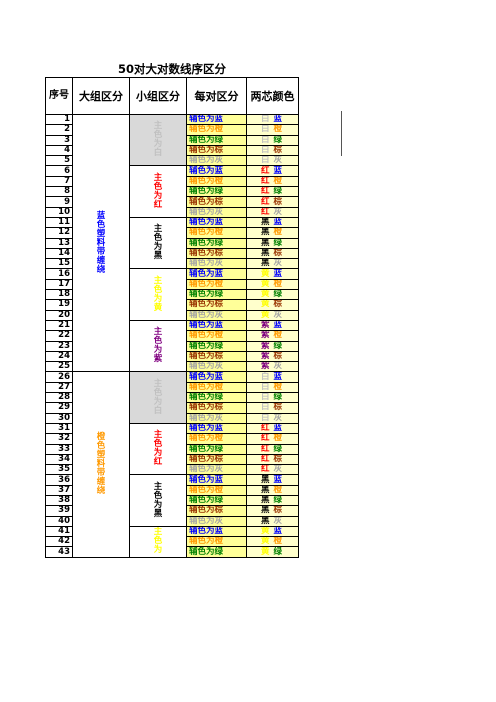 This screenshot has width=496, height=702. I want to click on two-color-cell: 黄绿, so click(272, 552).